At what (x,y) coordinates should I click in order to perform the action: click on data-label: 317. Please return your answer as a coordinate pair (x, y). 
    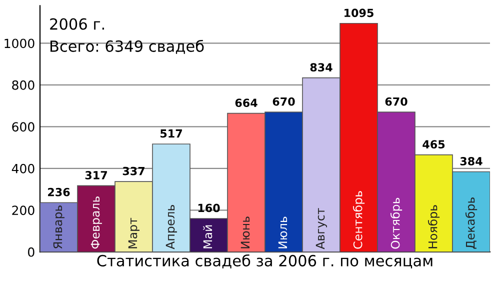
    Looking at the image, I should click on (96, 175).